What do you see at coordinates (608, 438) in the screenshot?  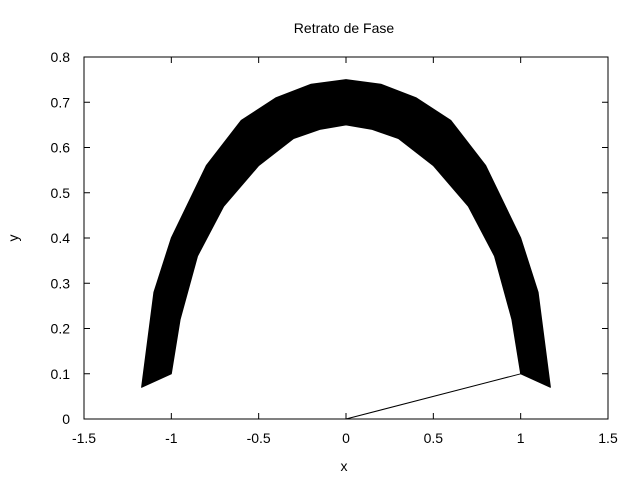 I see `x-tick-label: 1.5` at bounding box center [608, 438].